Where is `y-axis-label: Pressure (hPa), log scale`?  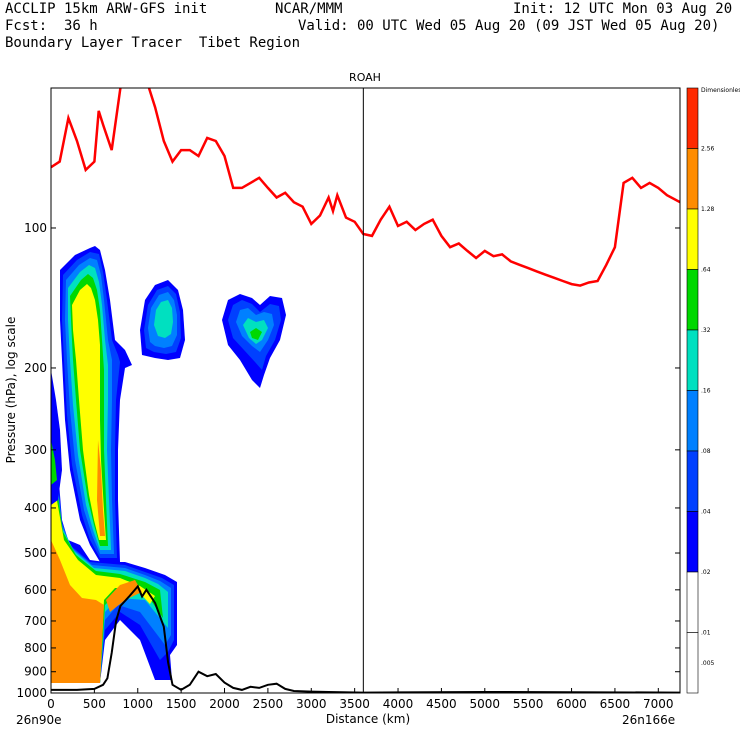
y-axis-label: Pressure (hPa), log scale is located at coordinates (11, 390).